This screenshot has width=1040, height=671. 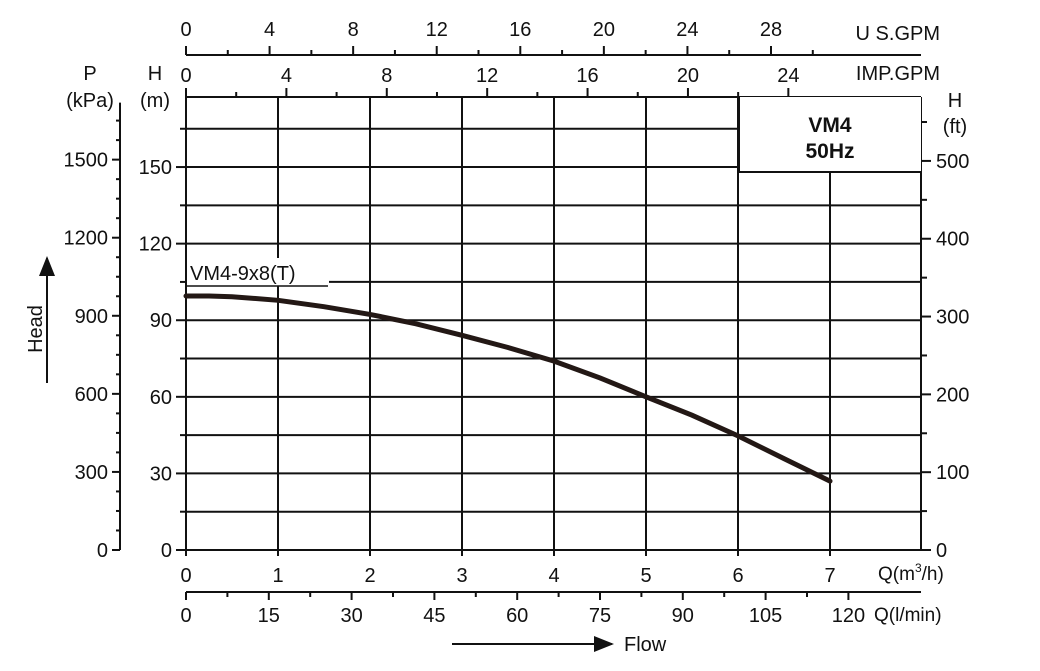 I want to click on p-tick-label: 600, so click(x=91, y=395).